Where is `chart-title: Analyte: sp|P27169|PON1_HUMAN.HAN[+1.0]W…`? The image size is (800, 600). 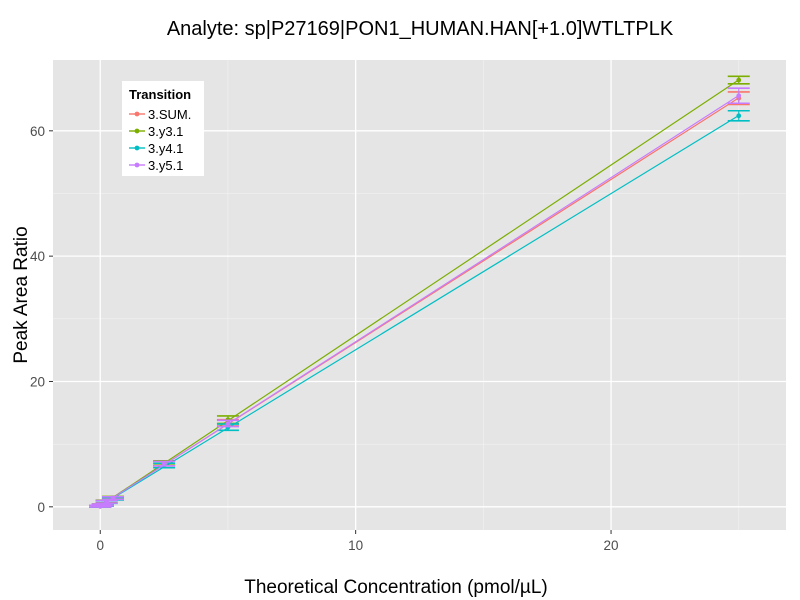 chart-title: Analyte: sp|P27169|PON1_HUMAN.HAN[+1.0]W… is located at coordinates (420, 29).